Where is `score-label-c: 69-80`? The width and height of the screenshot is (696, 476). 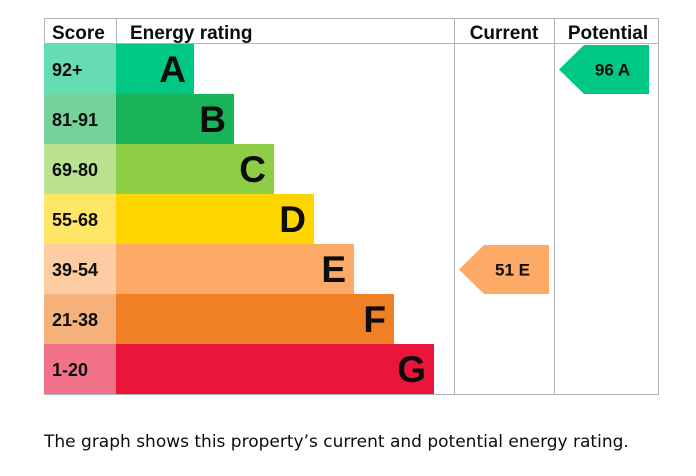 score-label-c: 69-80 is located at coordinates (75, 170).